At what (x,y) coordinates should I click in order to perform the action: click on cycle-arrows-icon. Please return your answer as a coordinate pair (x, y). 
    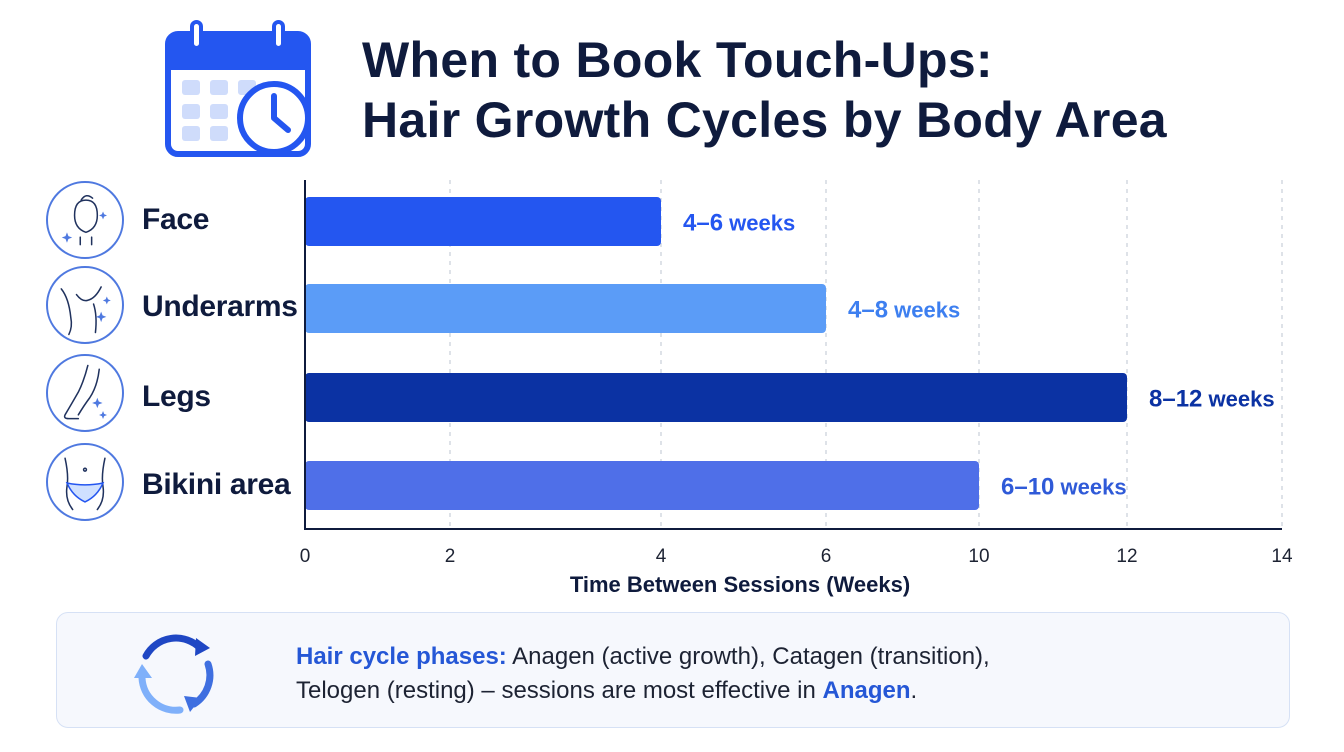
    Looking at the image, I should click on (174, 674).